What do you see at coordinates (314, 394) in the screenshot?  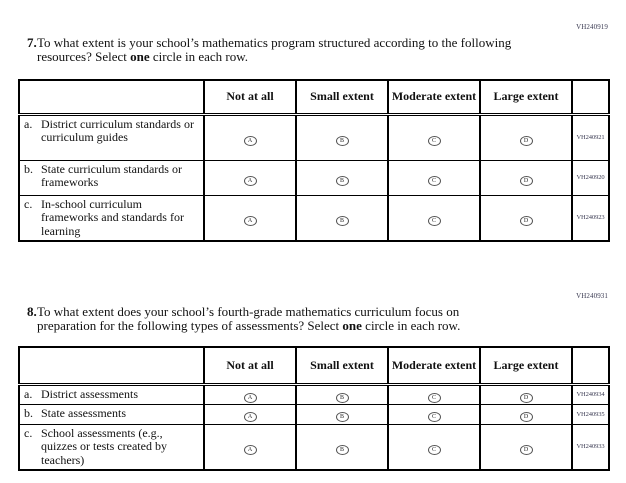 I see `table-row-a: a. District assessments A B C D VH240934` at bounding box center [314, 394].